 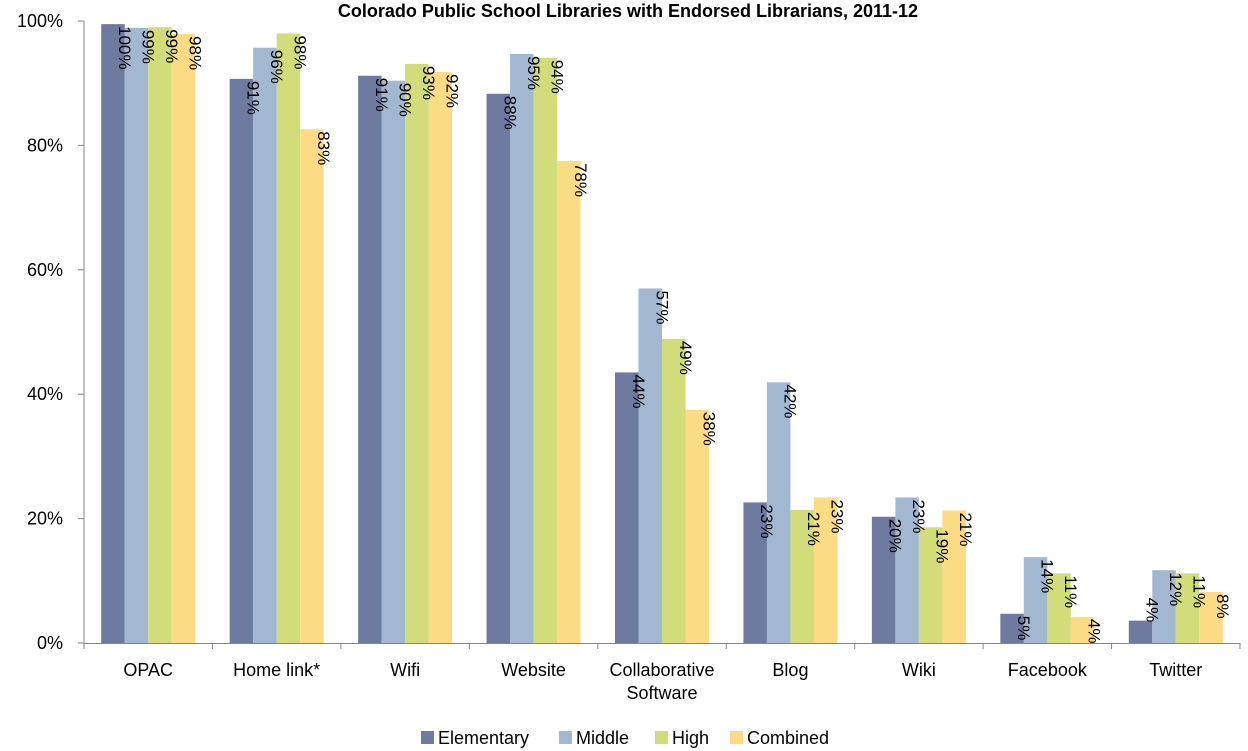 What do you see at coordinates (194, 53) in the screenshot?
I see `data-label: 98%` at bounding box center [194, 53].